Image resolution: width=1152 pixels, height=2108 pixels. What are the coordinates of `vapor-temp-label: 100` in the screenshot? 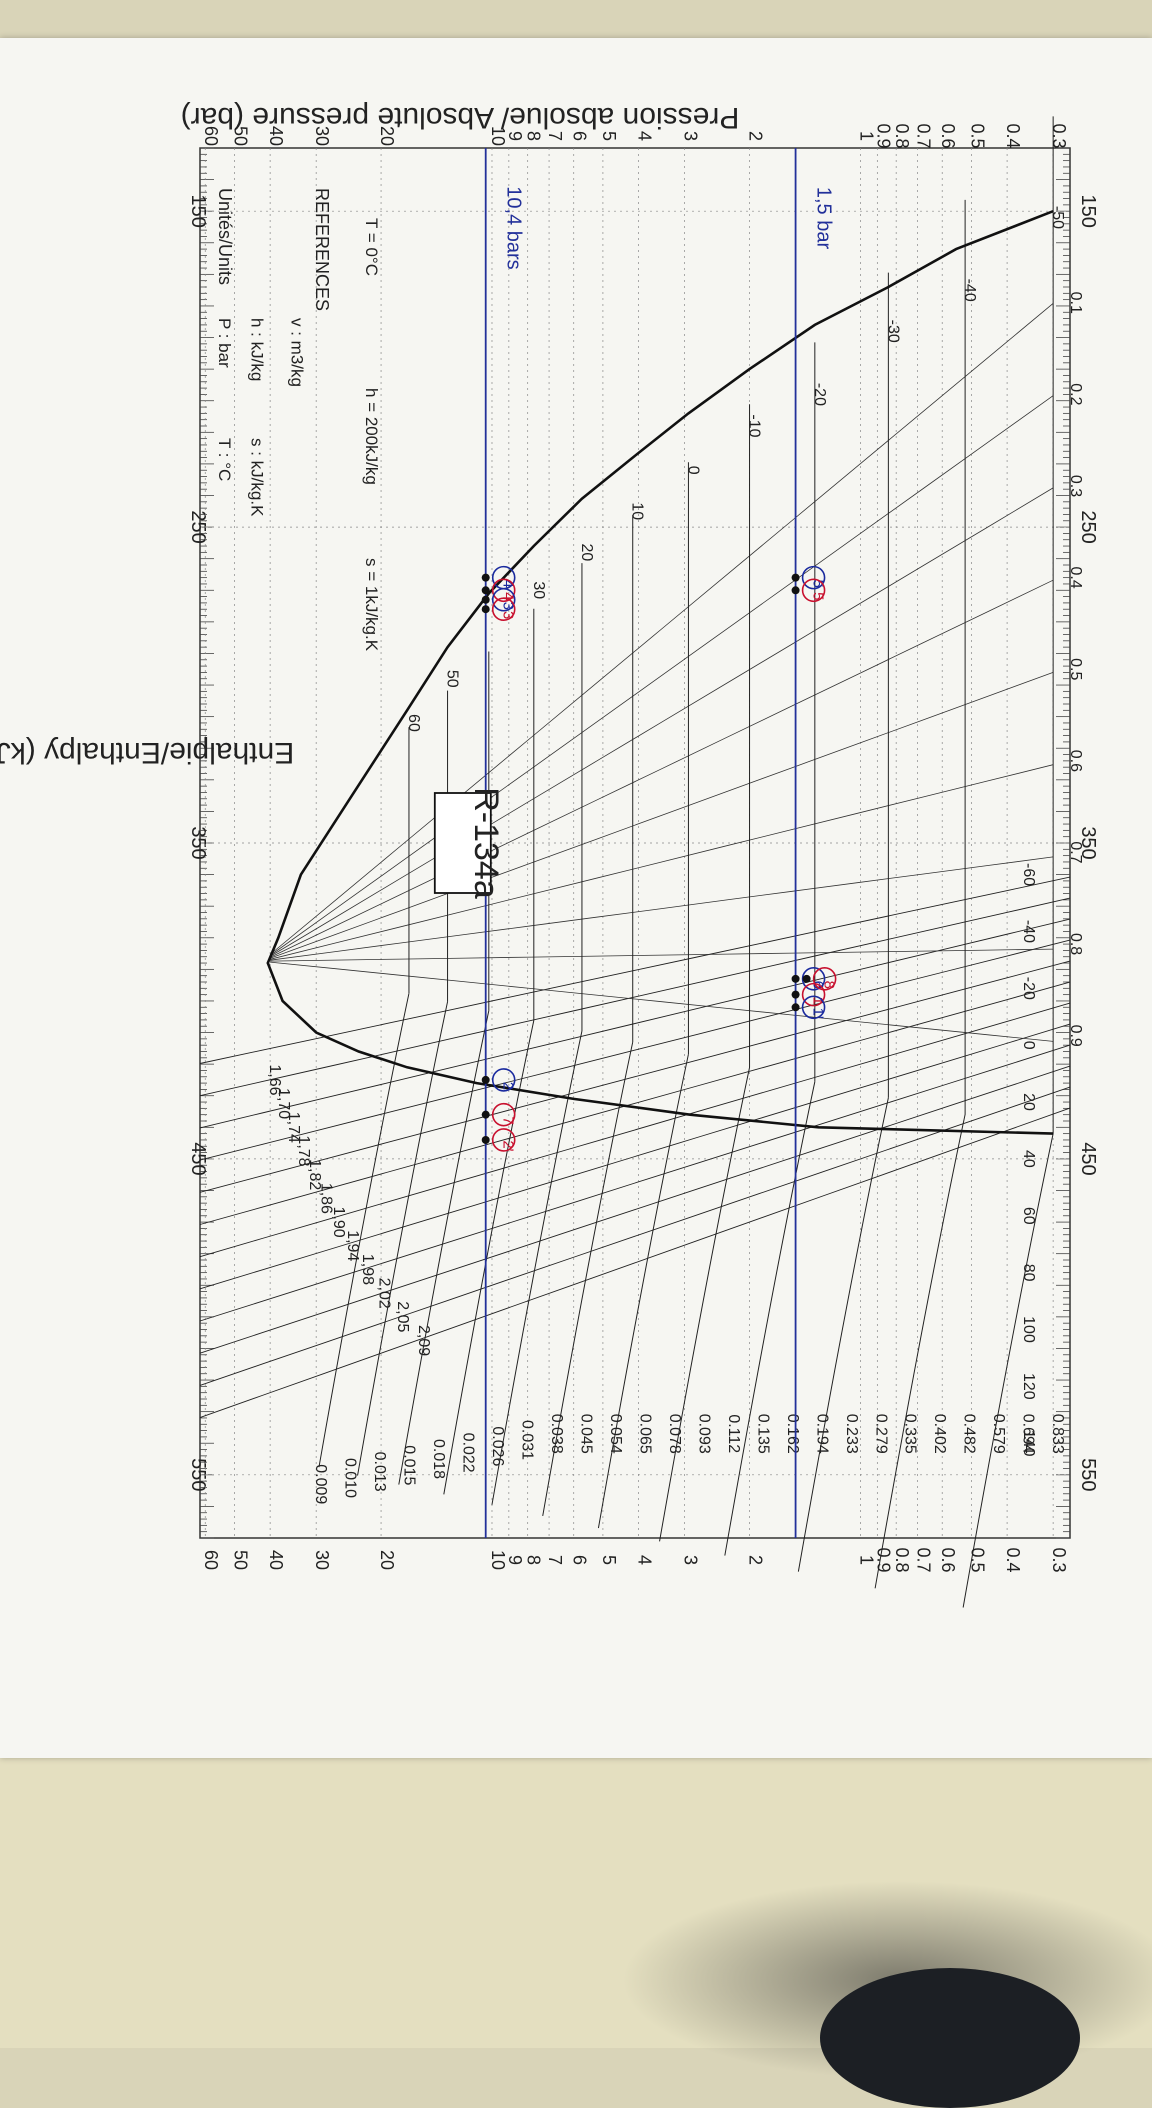 It's located at (1028, 1329).